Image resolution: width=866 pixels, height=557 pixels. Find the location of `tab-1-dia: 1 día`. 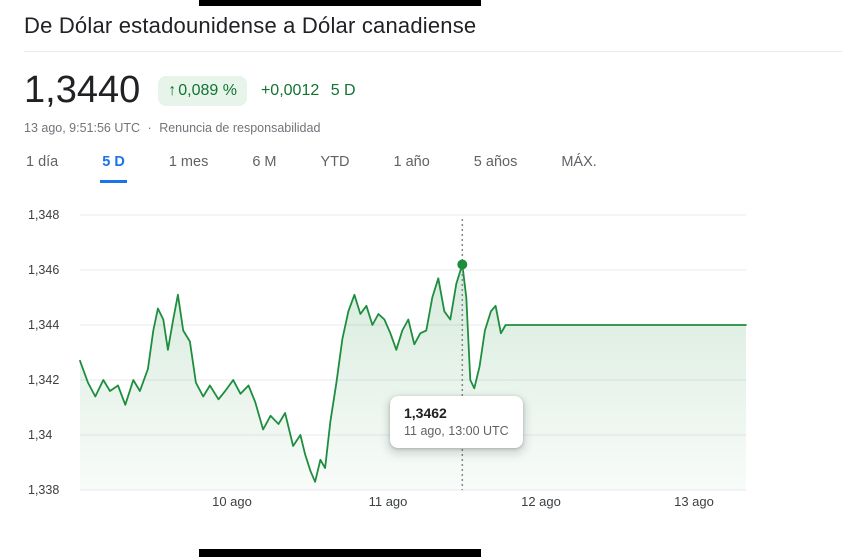

tab-1-dia: 1 día is located at coordinates (42, 166).